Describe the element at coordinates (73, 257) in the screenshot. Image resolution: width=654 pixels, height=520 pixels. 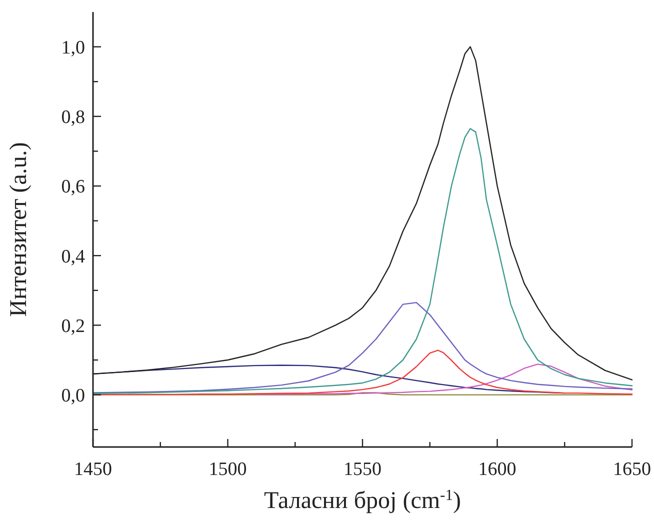
I see `y-tick-label: 0,4` at that location.